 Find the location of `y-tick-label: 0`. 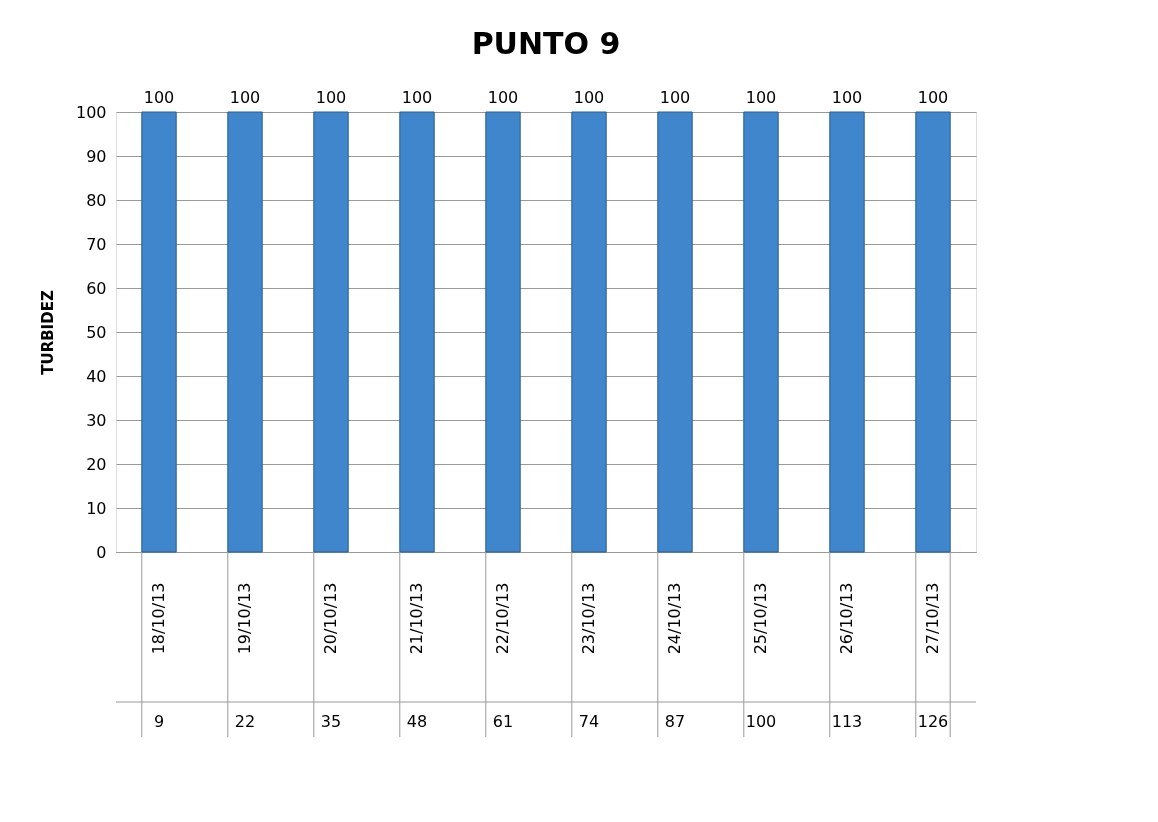

y-tick-label: 0 is located at coordinates (101, 552).